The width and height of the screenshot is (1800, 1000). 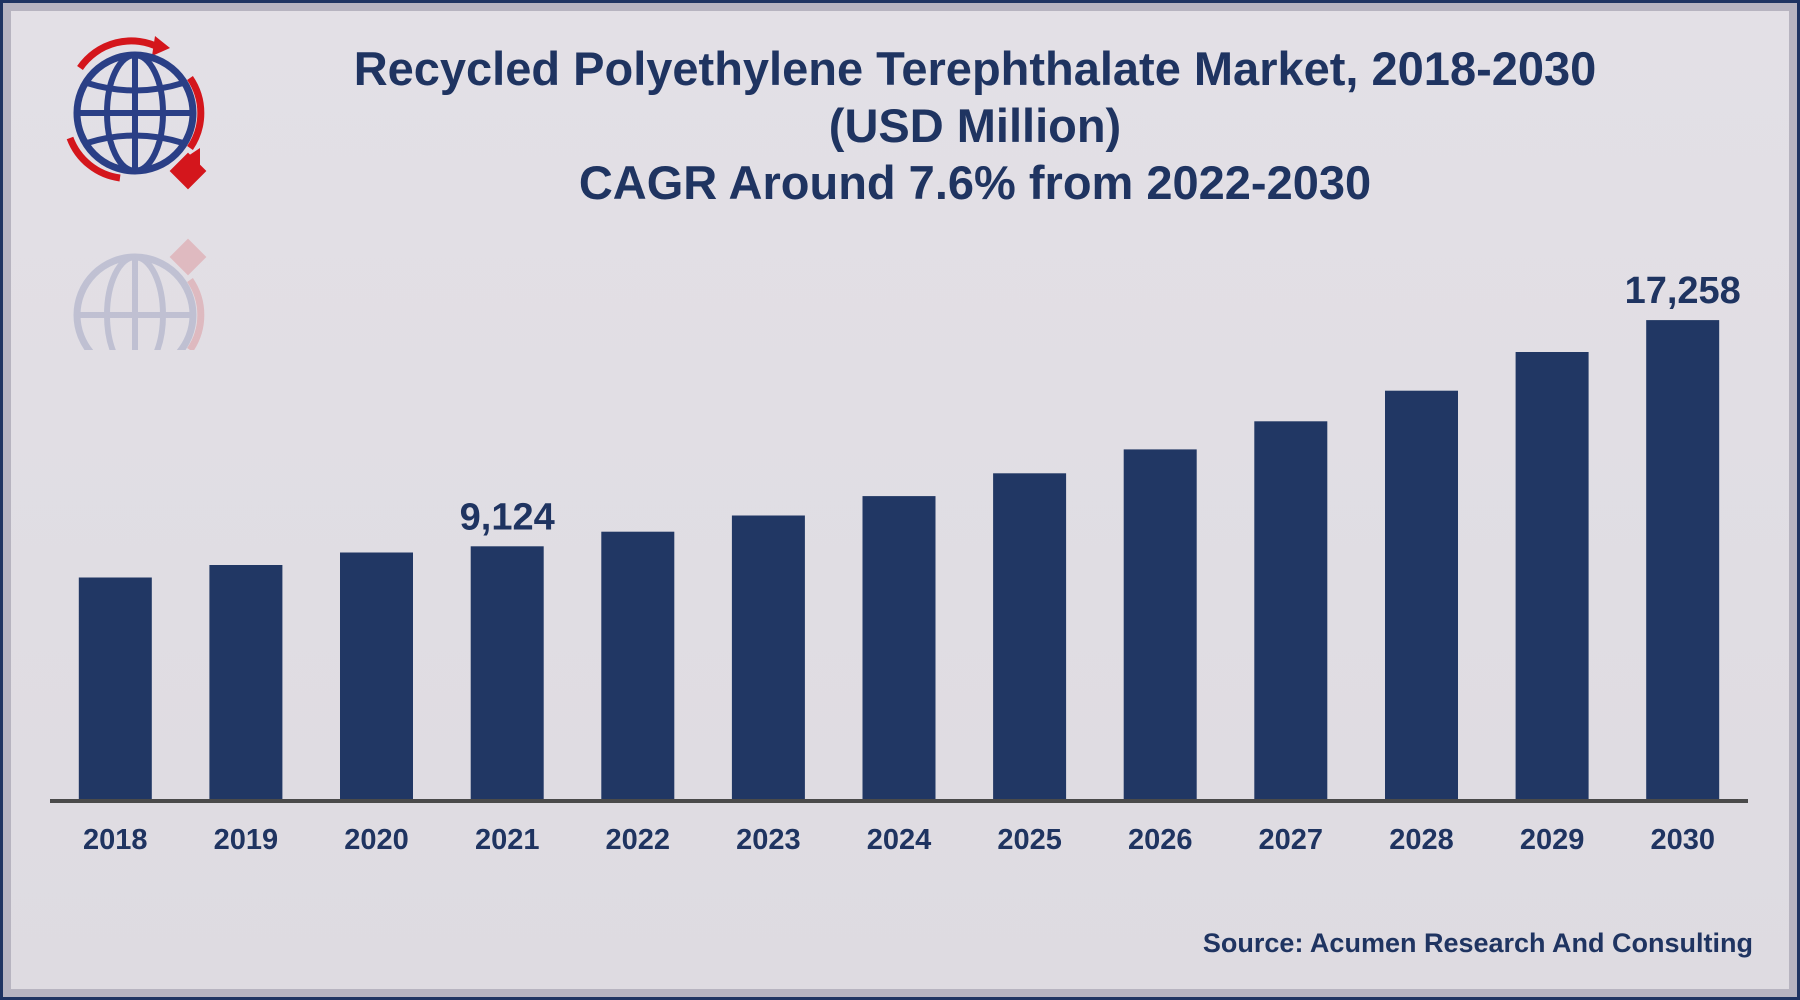 What do you see at coordinates (768, 657) in the screenshot?
I see `bar-2023` at bounding box center [768, 657].